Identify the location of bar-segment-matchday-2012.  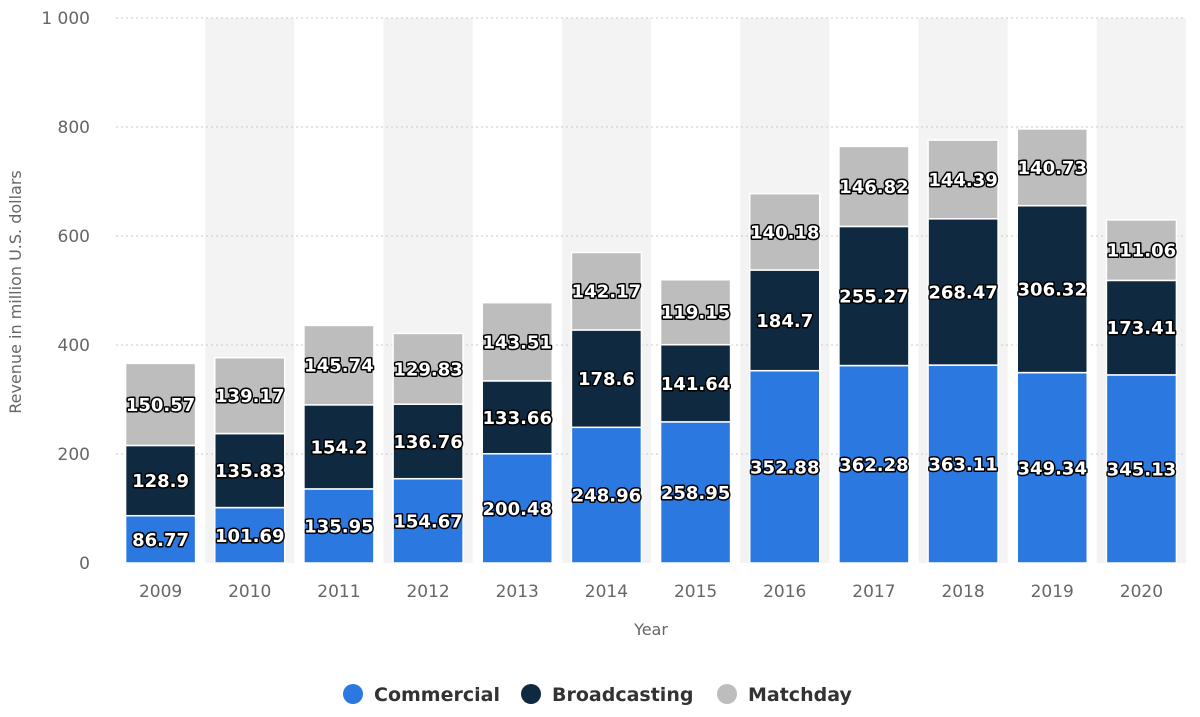
(428, 368).